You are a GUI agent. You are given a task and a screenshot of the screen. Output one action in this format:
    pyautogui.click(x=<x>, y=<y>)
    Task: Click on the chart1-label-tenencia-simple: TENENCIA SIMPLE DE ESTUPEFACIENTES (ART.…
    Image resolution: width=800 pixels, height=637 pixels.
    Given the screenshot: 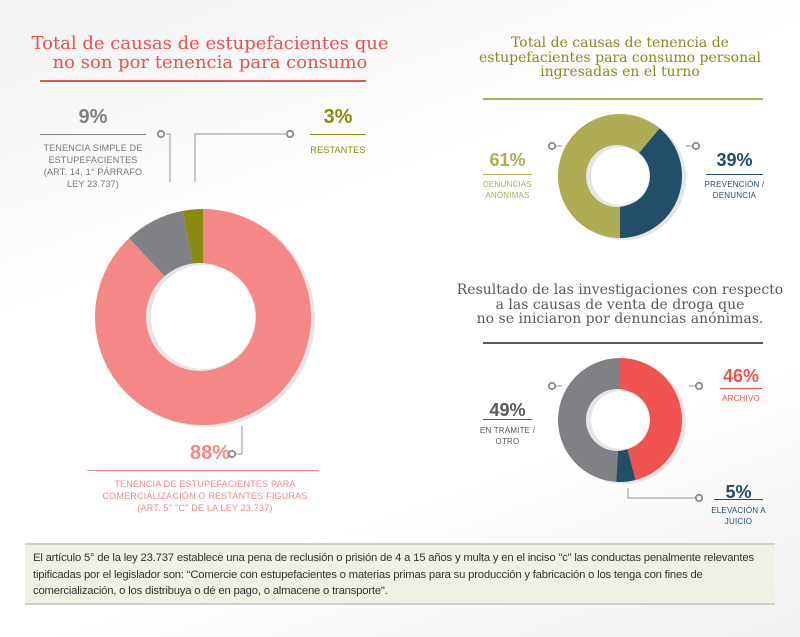 What is the action you would take?
    pyautogui.click(x=93, y=166)
    